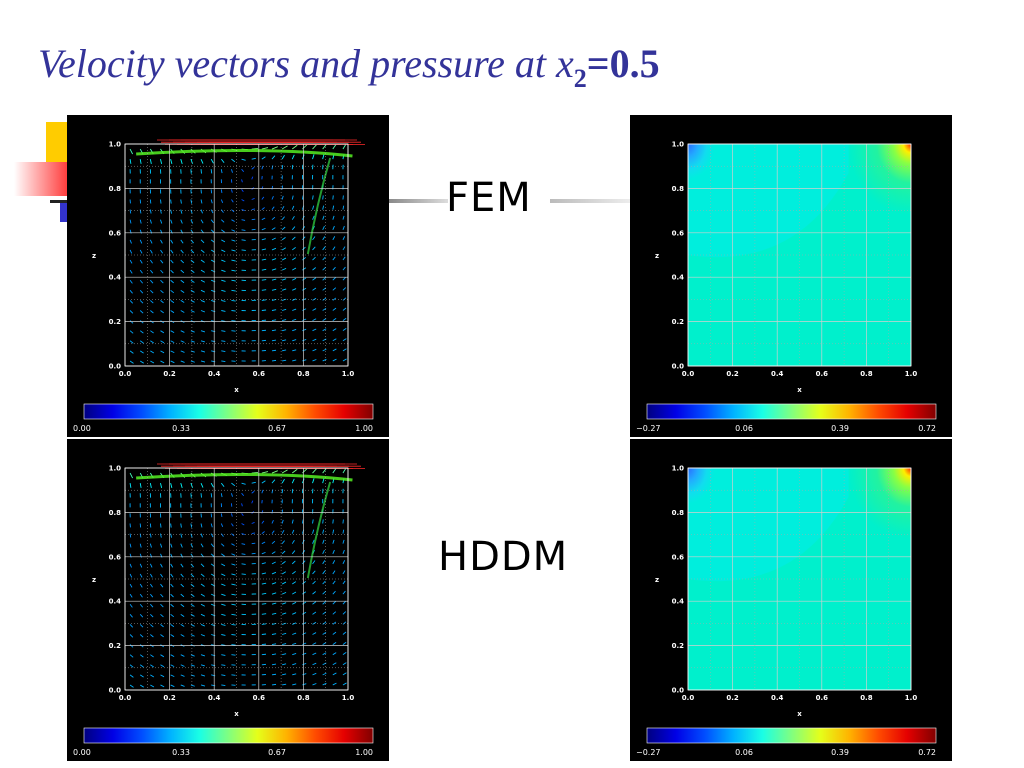 The width and height of the screenshot is (1024, 768). I want to click on x-tick-label: 0.2, so click(169, 374).